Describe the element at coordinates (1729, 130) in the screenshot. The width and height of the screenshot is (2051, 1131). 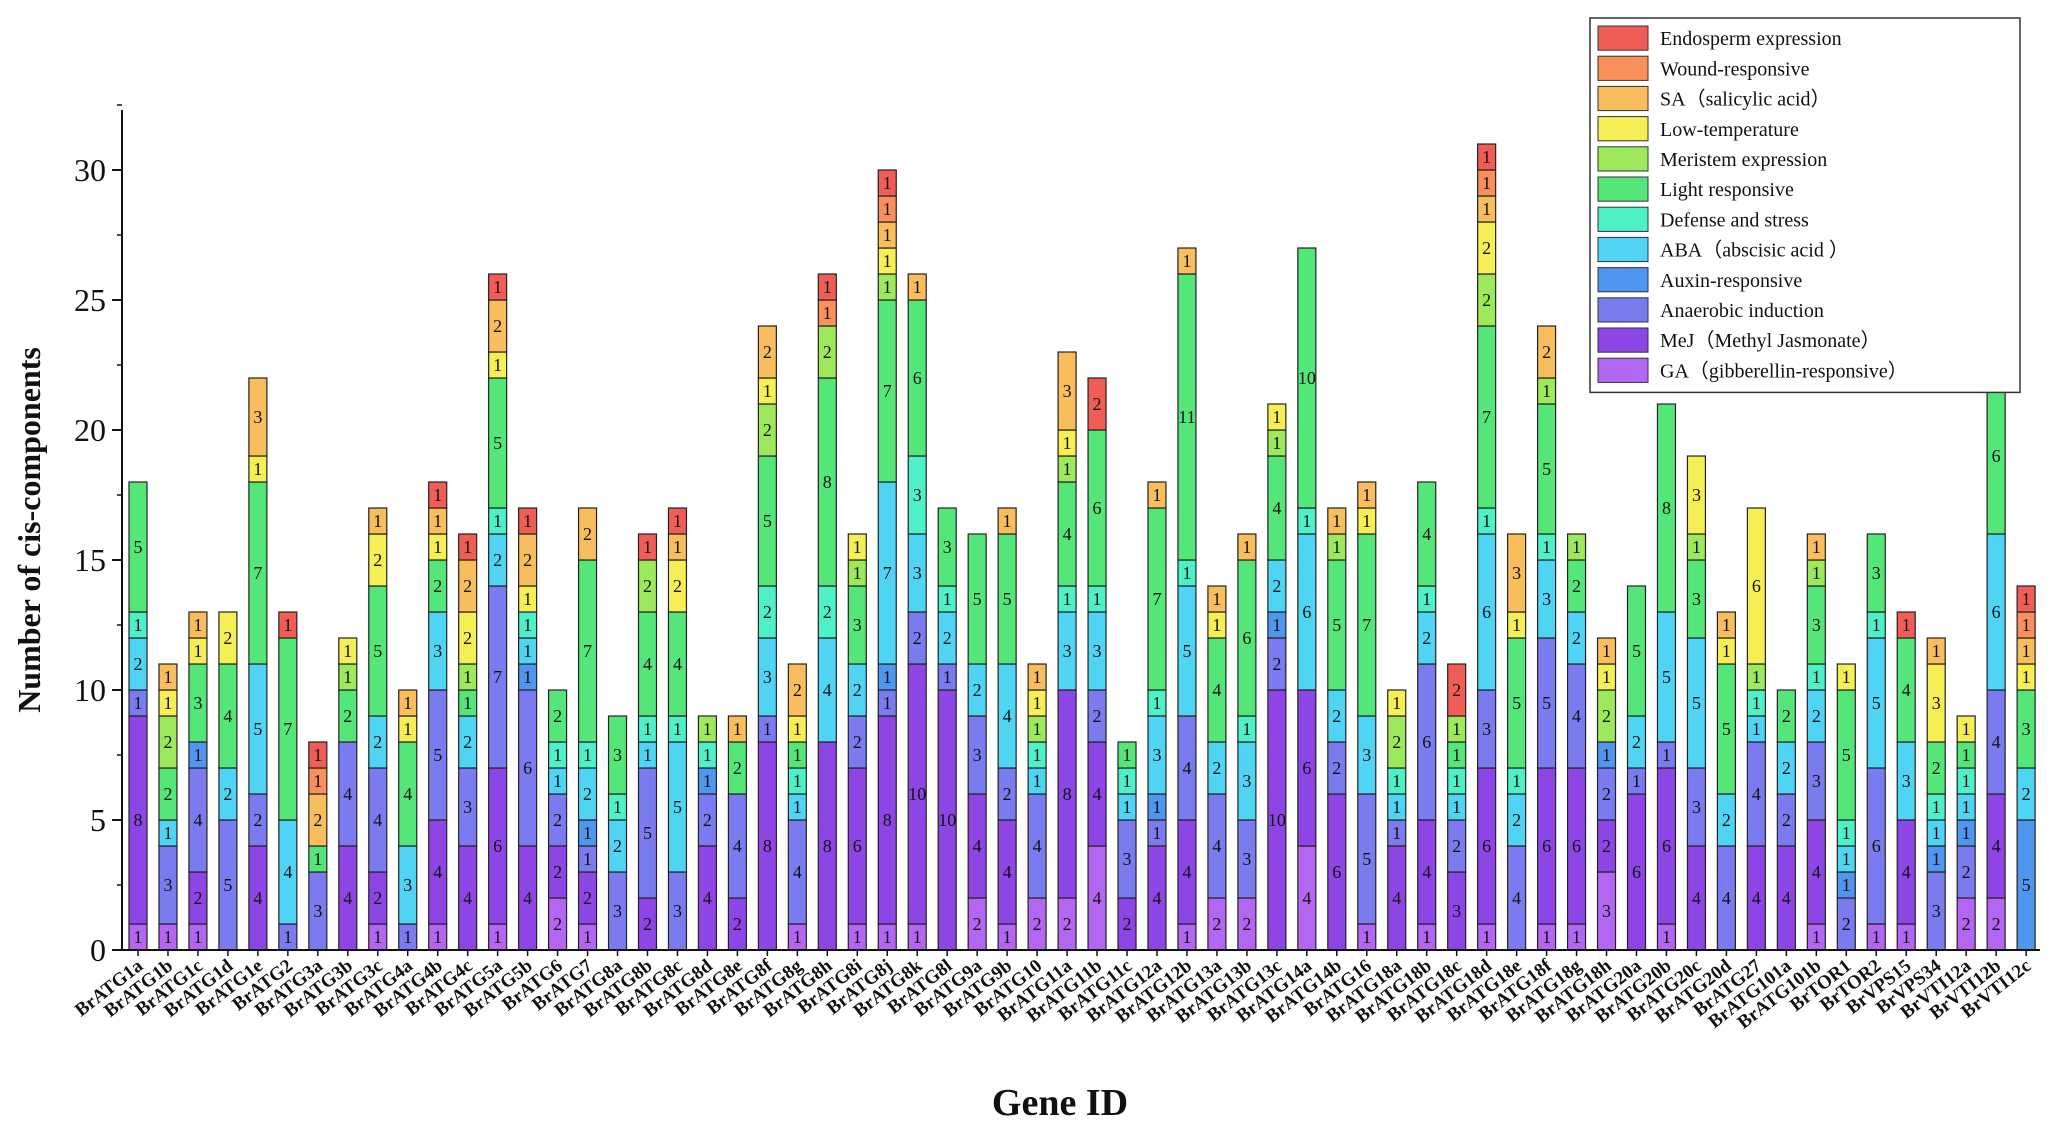
I see `legend-label: Low-temperature` at that location.